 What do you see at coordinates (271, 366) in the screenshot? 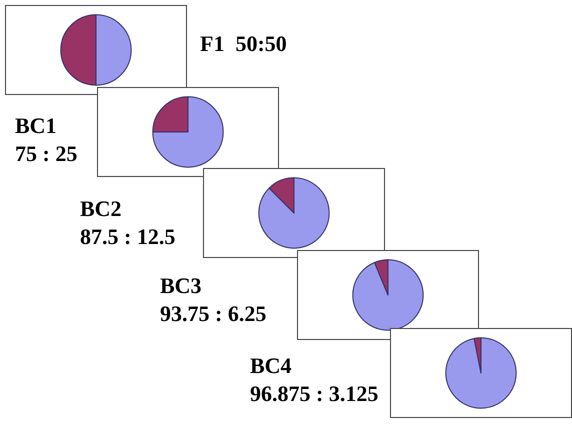
I see `text: BC4` at bounding box center [271, 366].